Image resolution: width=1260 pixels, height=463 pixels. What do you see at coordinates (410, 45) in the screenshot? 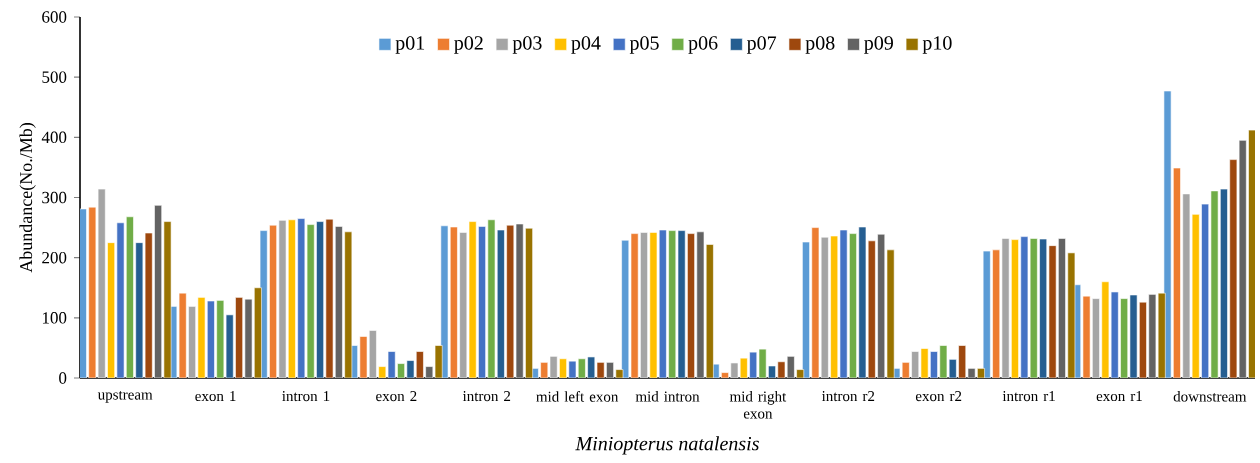
I see `legend-label: p01` at bounding box center [410, 45].